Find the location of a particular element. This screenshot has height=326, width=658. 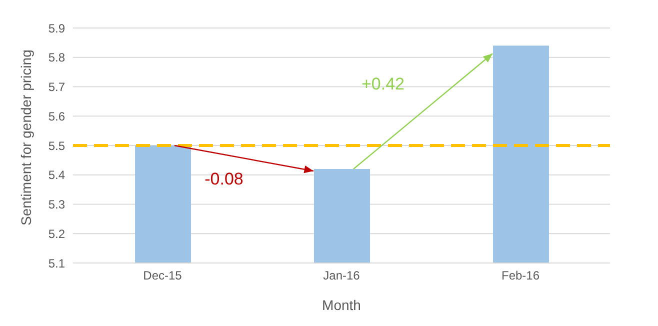

y-axis-title: Sentiment for gender pricing is located at coordinates (26, 138).